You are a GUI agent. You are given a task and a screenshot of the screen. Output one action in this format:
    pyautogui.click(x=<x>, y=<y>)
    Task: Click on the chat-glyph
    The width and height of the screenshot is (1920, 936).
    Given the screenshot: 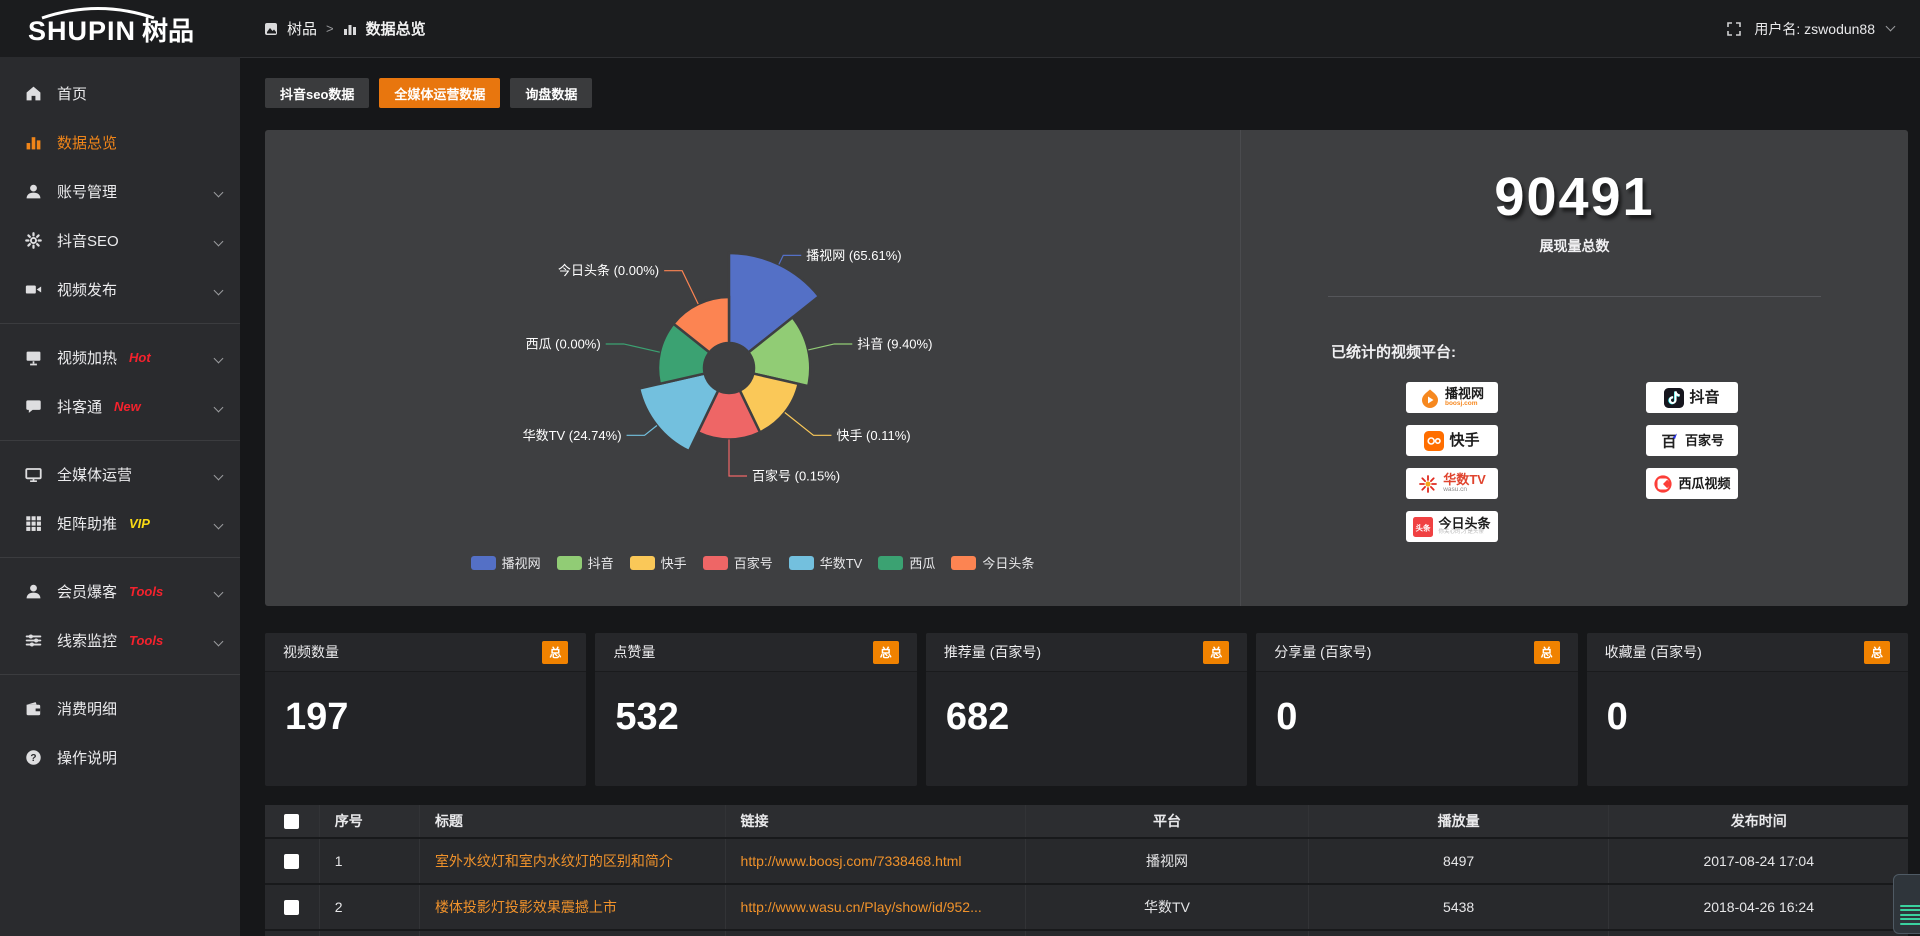 What is the action you would take?
    pyautogui.click(x=33, y=406)
    